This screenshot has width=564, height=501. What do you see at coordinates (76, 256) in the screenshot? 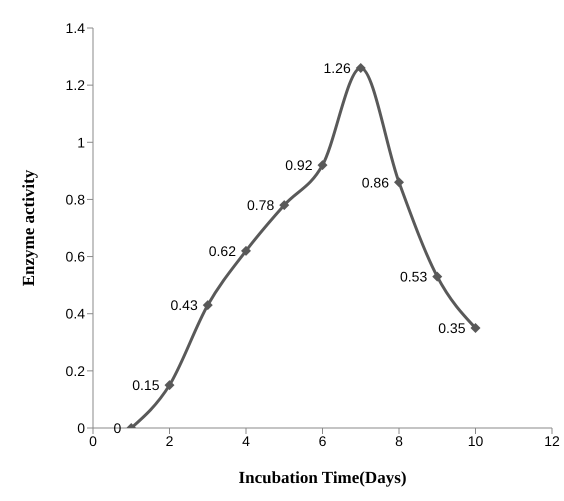
I see `y-tick-label: 0.6` at bounding box center [76, 256].